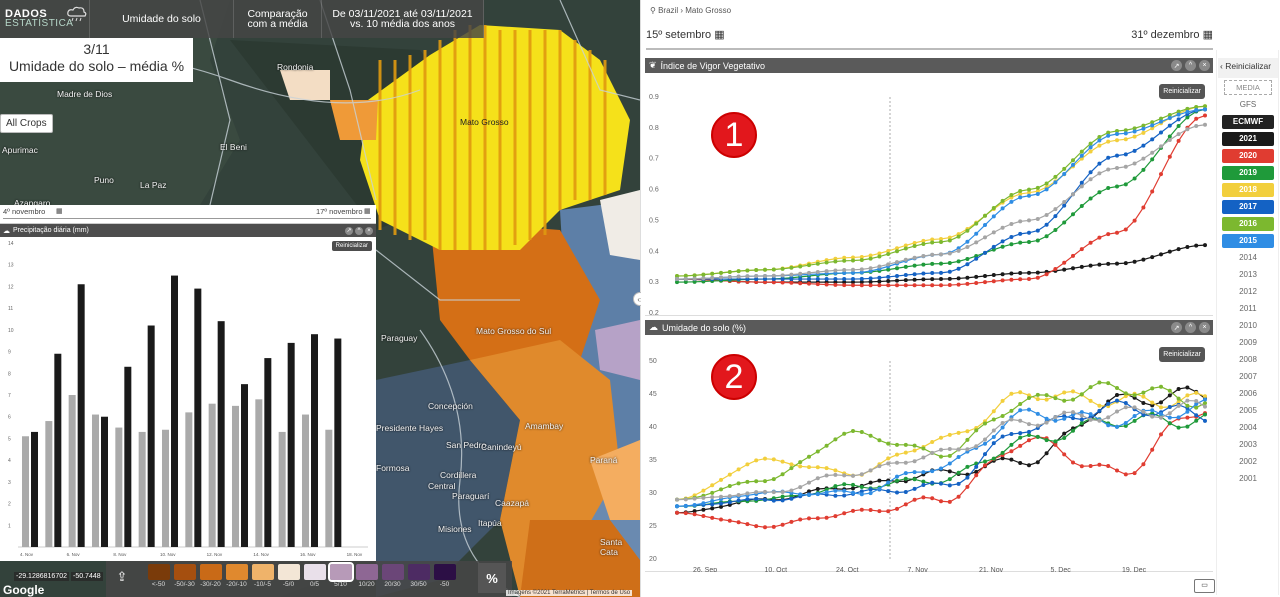  I want to click on legend-swatch: -10/-5, so click(262, 576).